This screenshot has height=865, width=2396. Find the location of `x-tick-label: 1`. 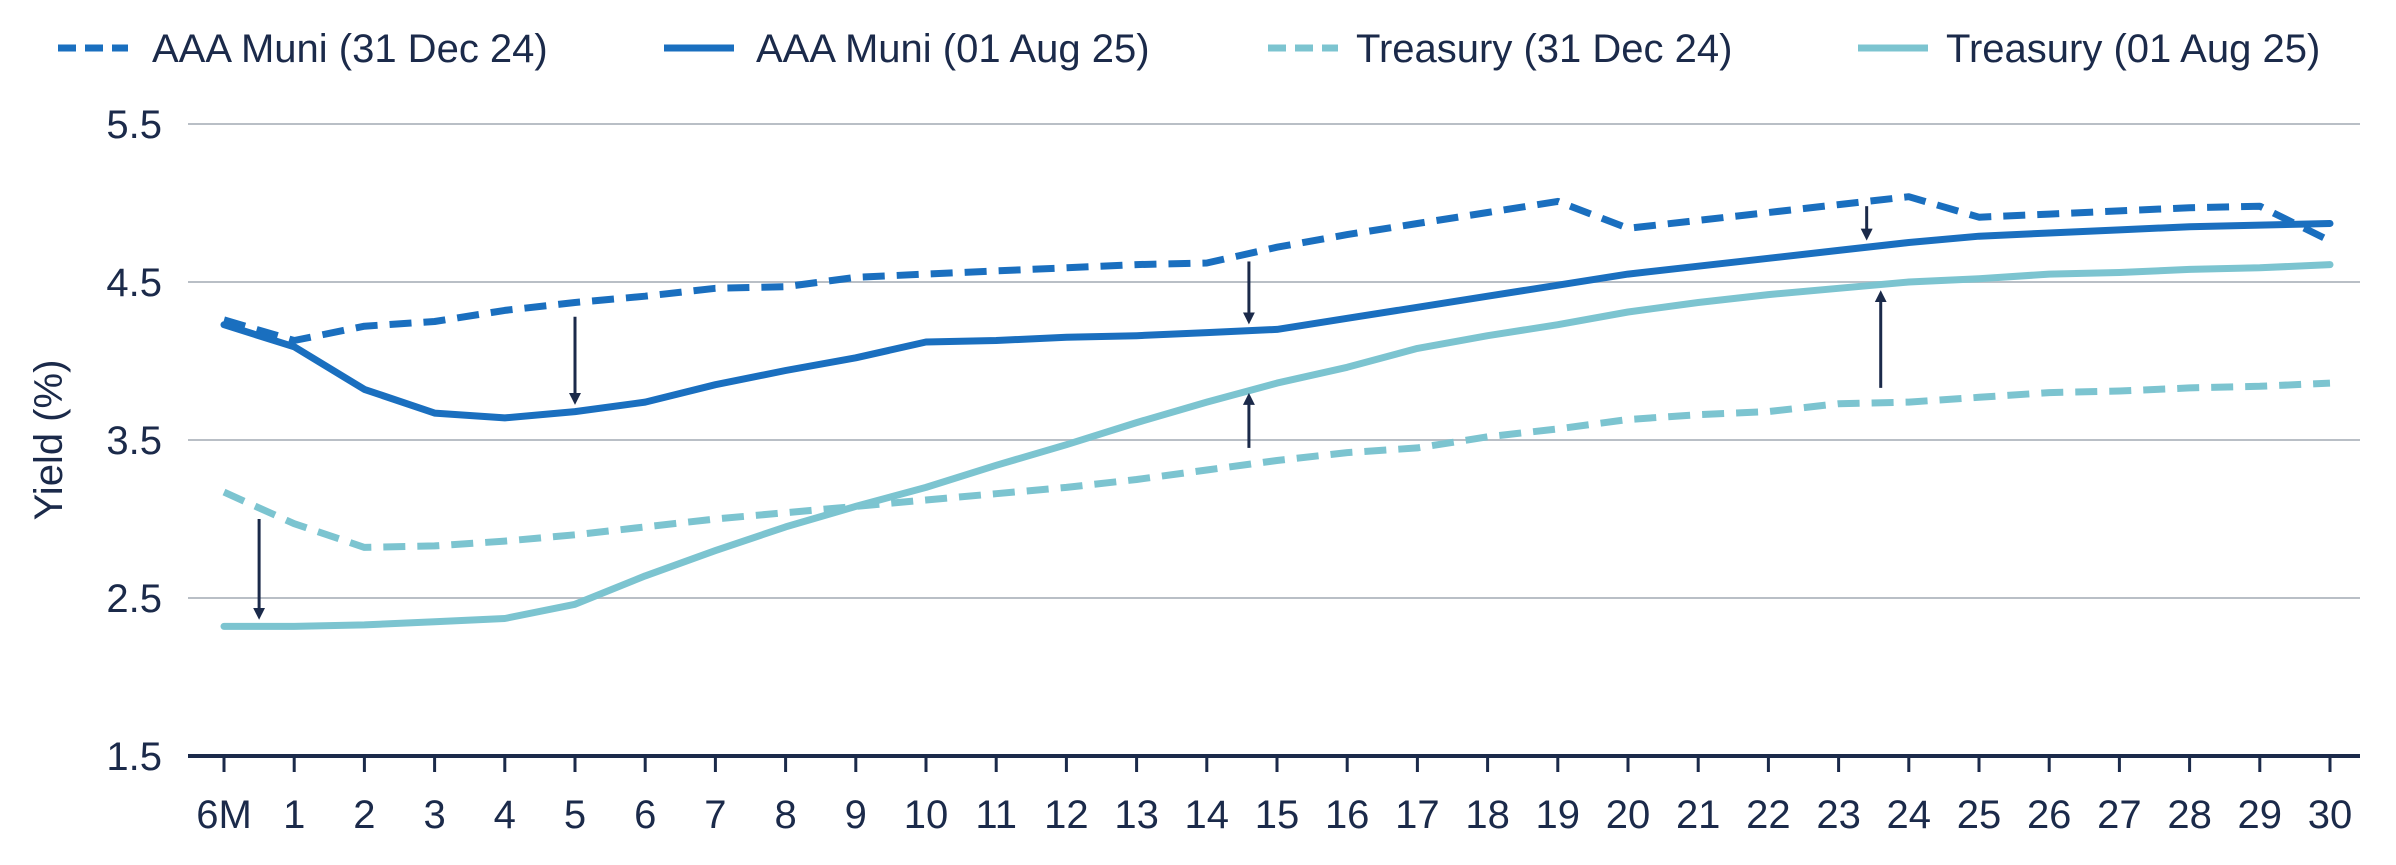

x-tick-label: 1 is located at coordinates (294, 815).